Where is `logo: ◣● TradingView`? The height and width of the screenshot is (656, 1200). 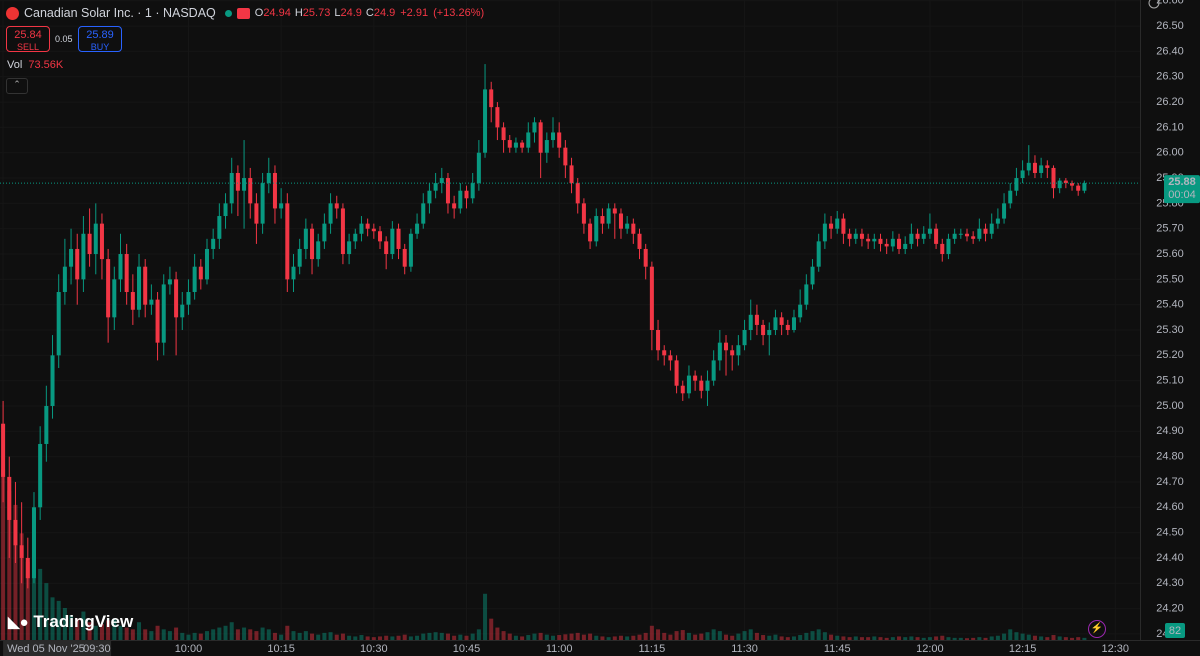
logo: ◣● TradingView is located at coordinates (70, 622).